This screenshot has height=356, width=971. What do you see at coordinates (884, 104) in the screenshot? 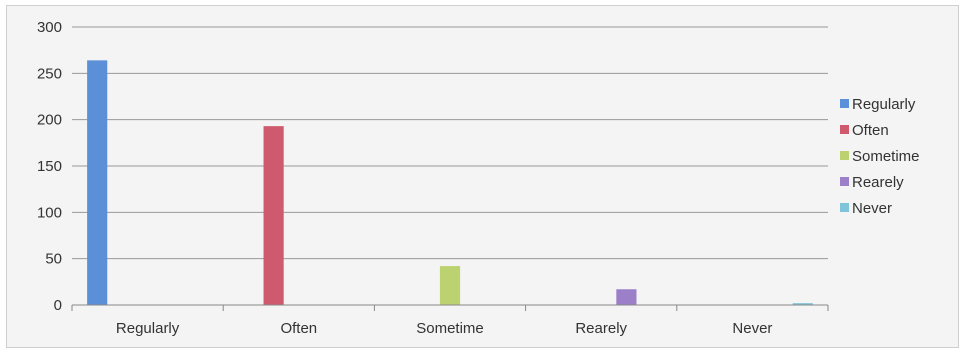
I see `legend-label-regularly: Regularly` at bounding box center [884, 104].